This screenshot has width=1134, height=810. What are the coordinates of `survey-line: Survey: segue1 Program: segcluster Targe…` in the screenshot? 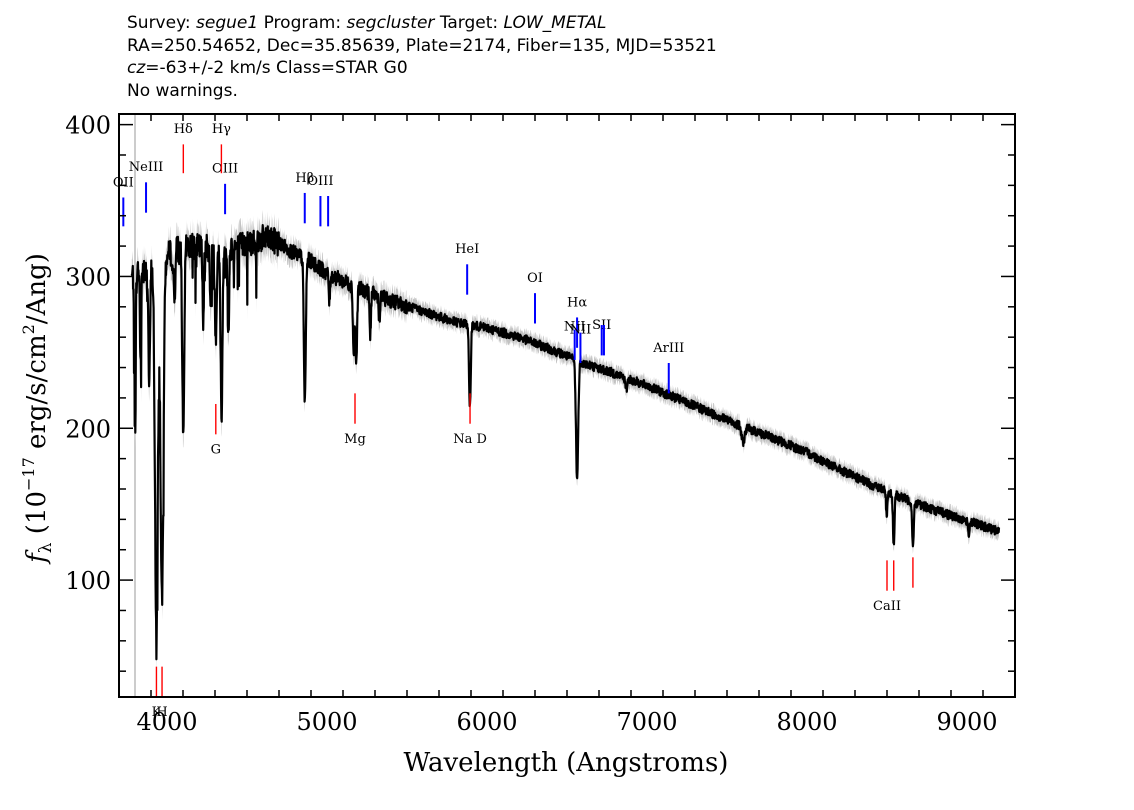 It's located at (422, 23).